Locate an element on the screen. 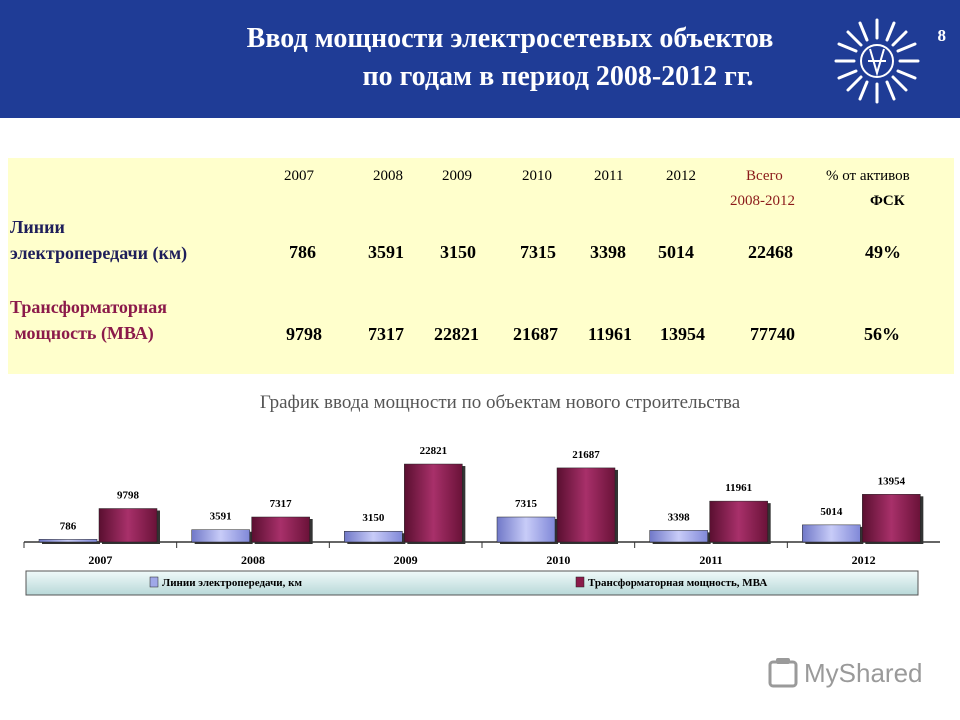 The height and width of the screenshot is (720, 960). bar-lines-2010 is located at coordinates (526, 529).